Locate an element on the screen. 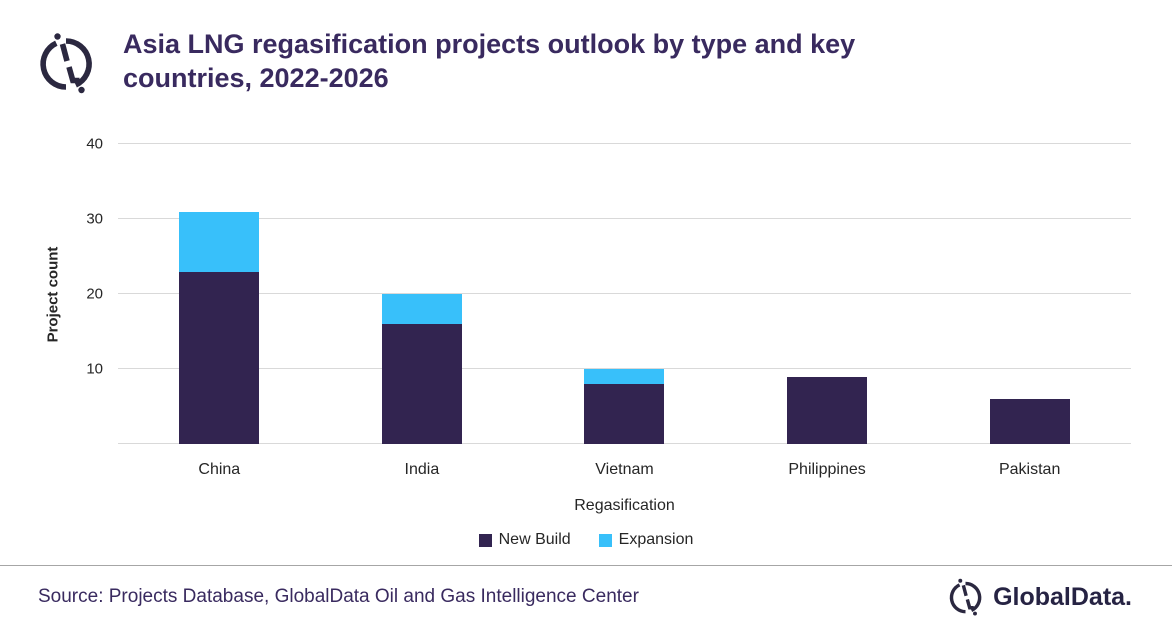 The image size is (1172, 628). legend-item-expansion: Expansion is located at coordinates (646, 540).